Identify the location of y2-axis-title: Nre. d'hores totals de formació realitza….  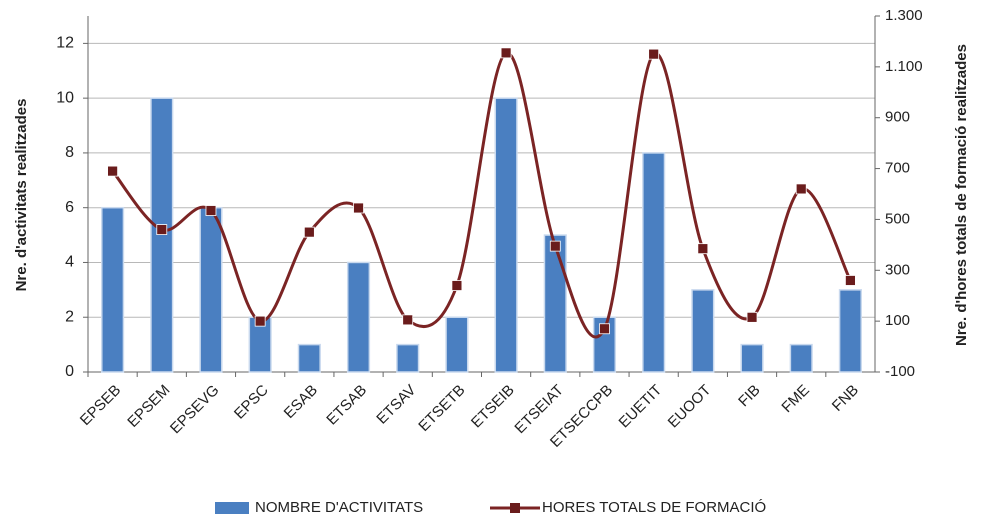
(961, 195).